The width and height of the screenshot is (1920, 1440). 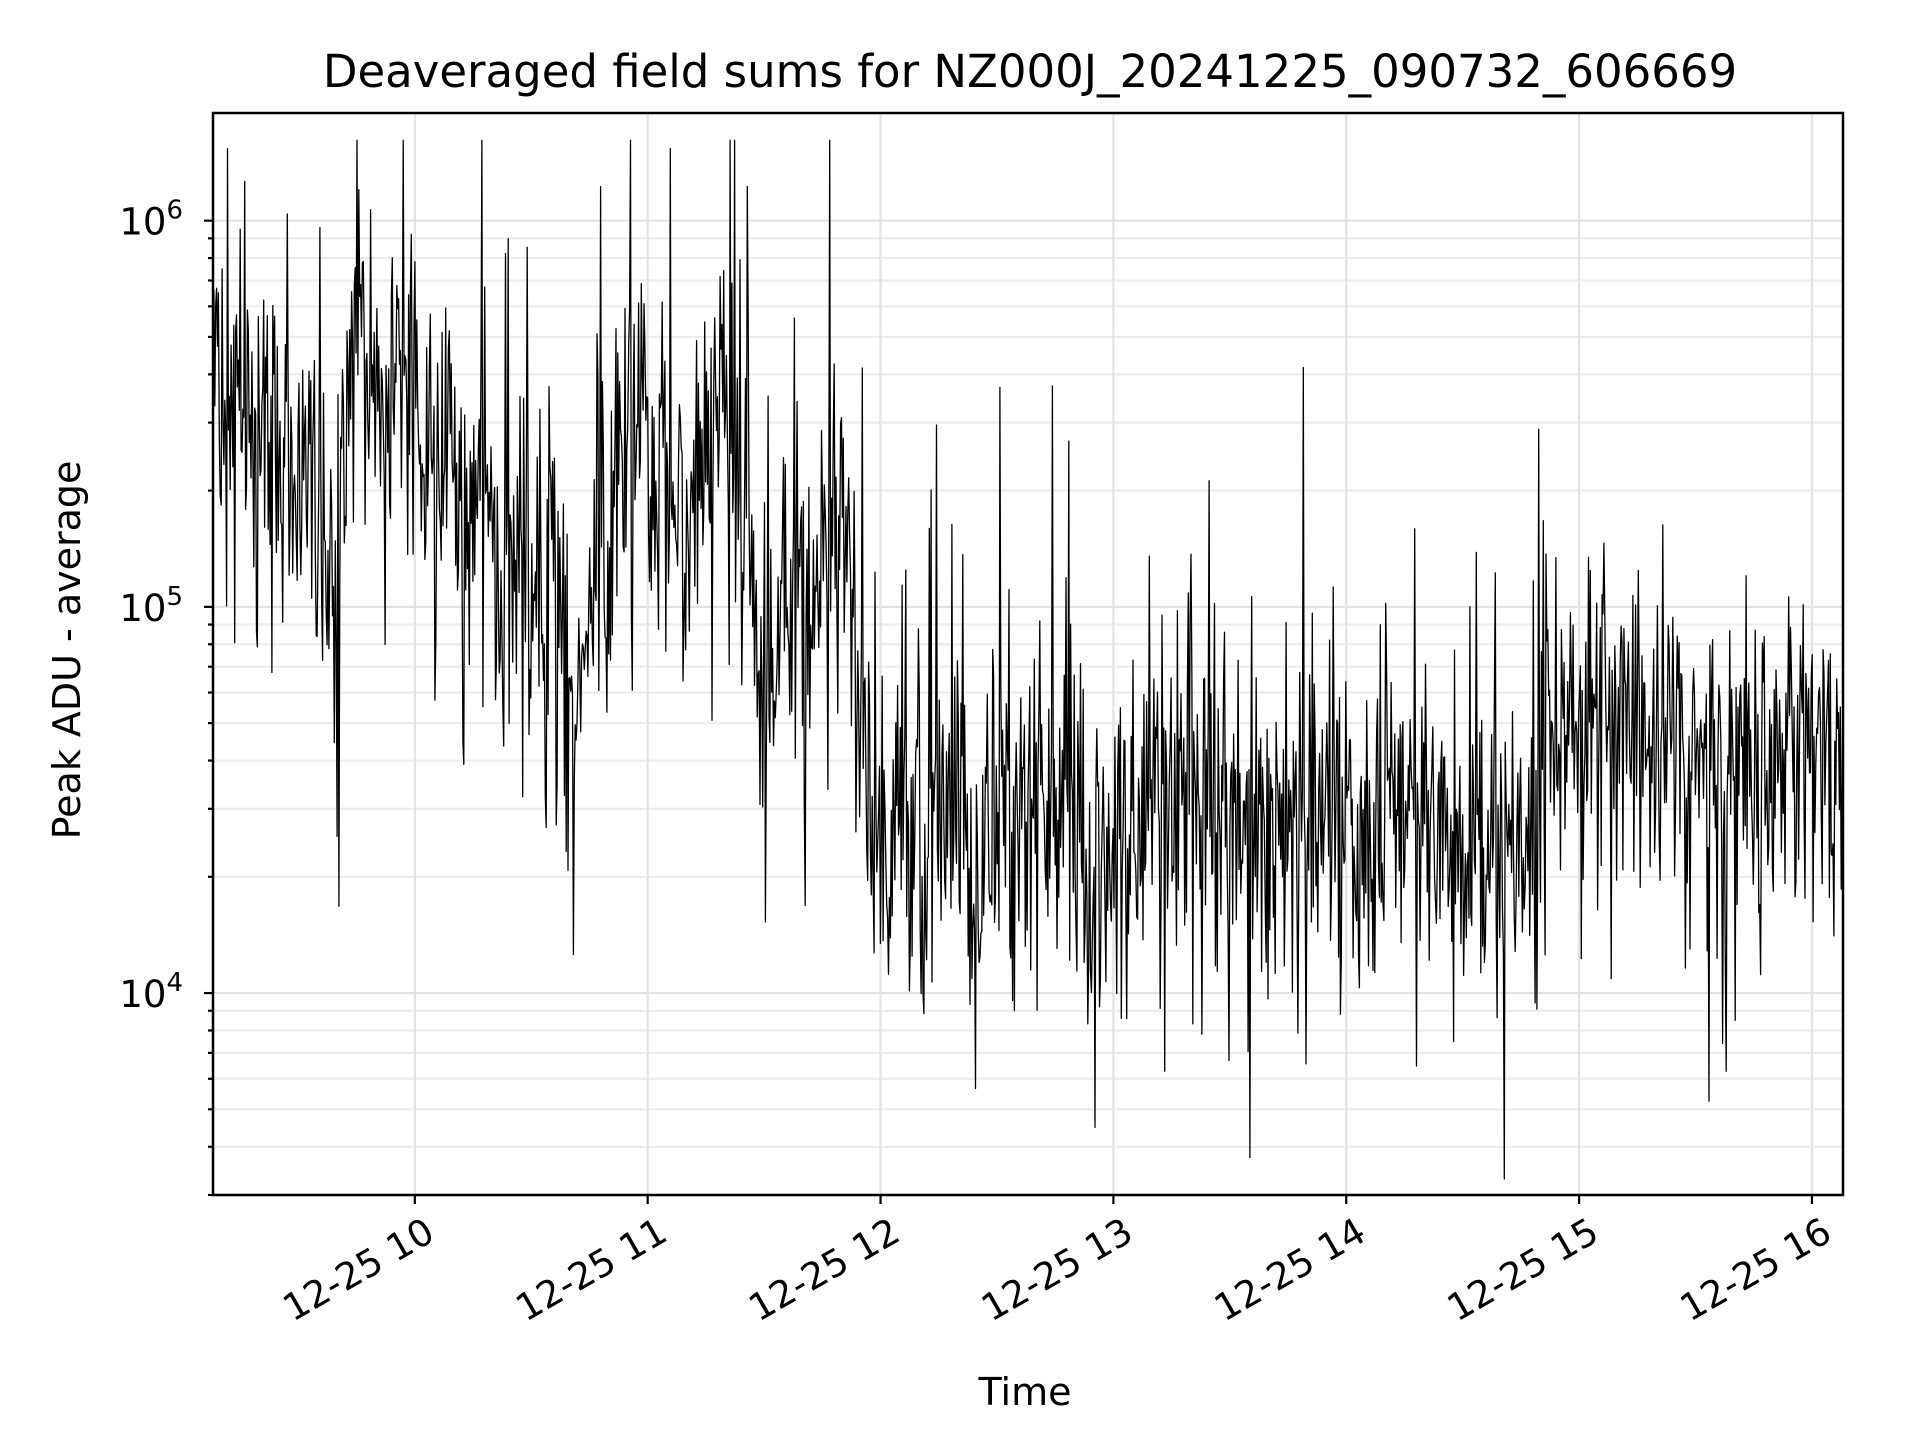 What do you see at coordinates (67, 650) in the screenshot?
I see `y-axis-label: Peak ADU - average` at bounding box center [67, 650].